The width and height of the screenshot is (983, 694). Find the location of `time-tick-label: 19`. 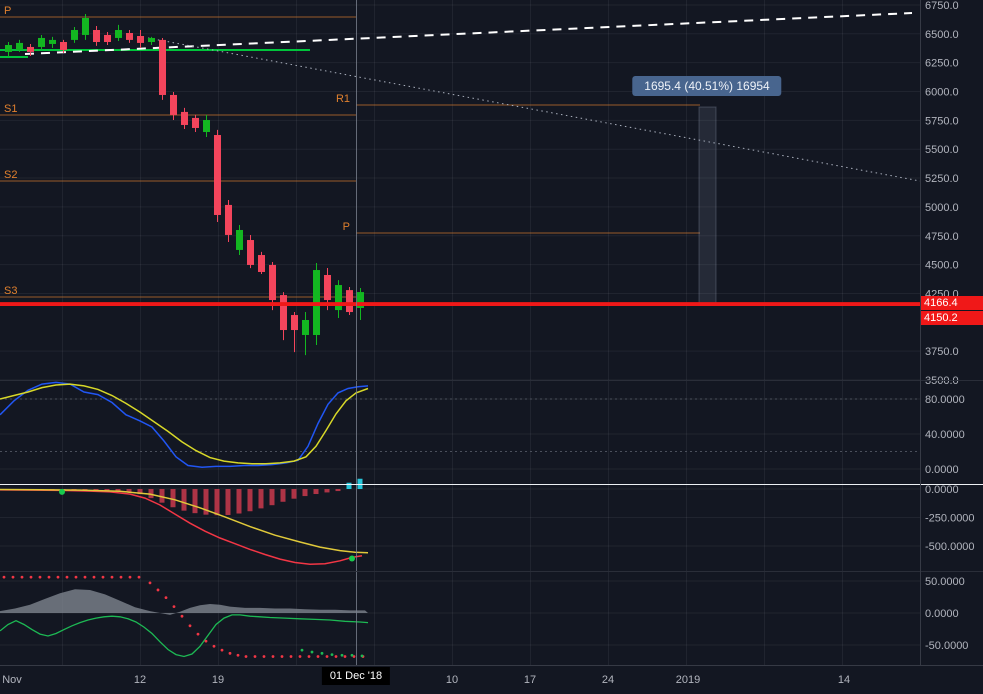

time-tick-label: 19 is located at coordinates (218, 680).